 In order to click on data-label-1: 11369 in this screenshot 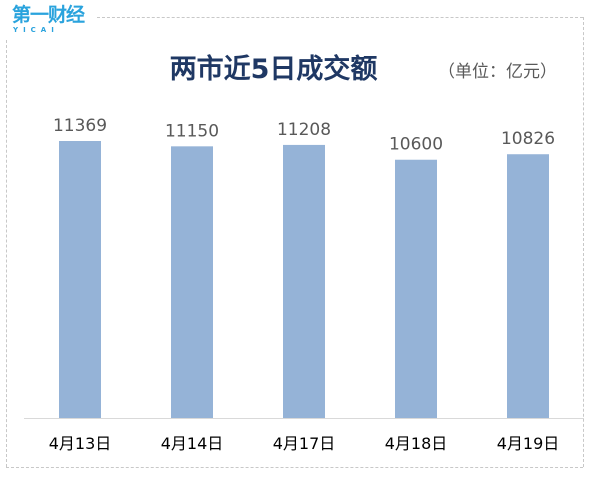, I will do `click(80, 126)`.